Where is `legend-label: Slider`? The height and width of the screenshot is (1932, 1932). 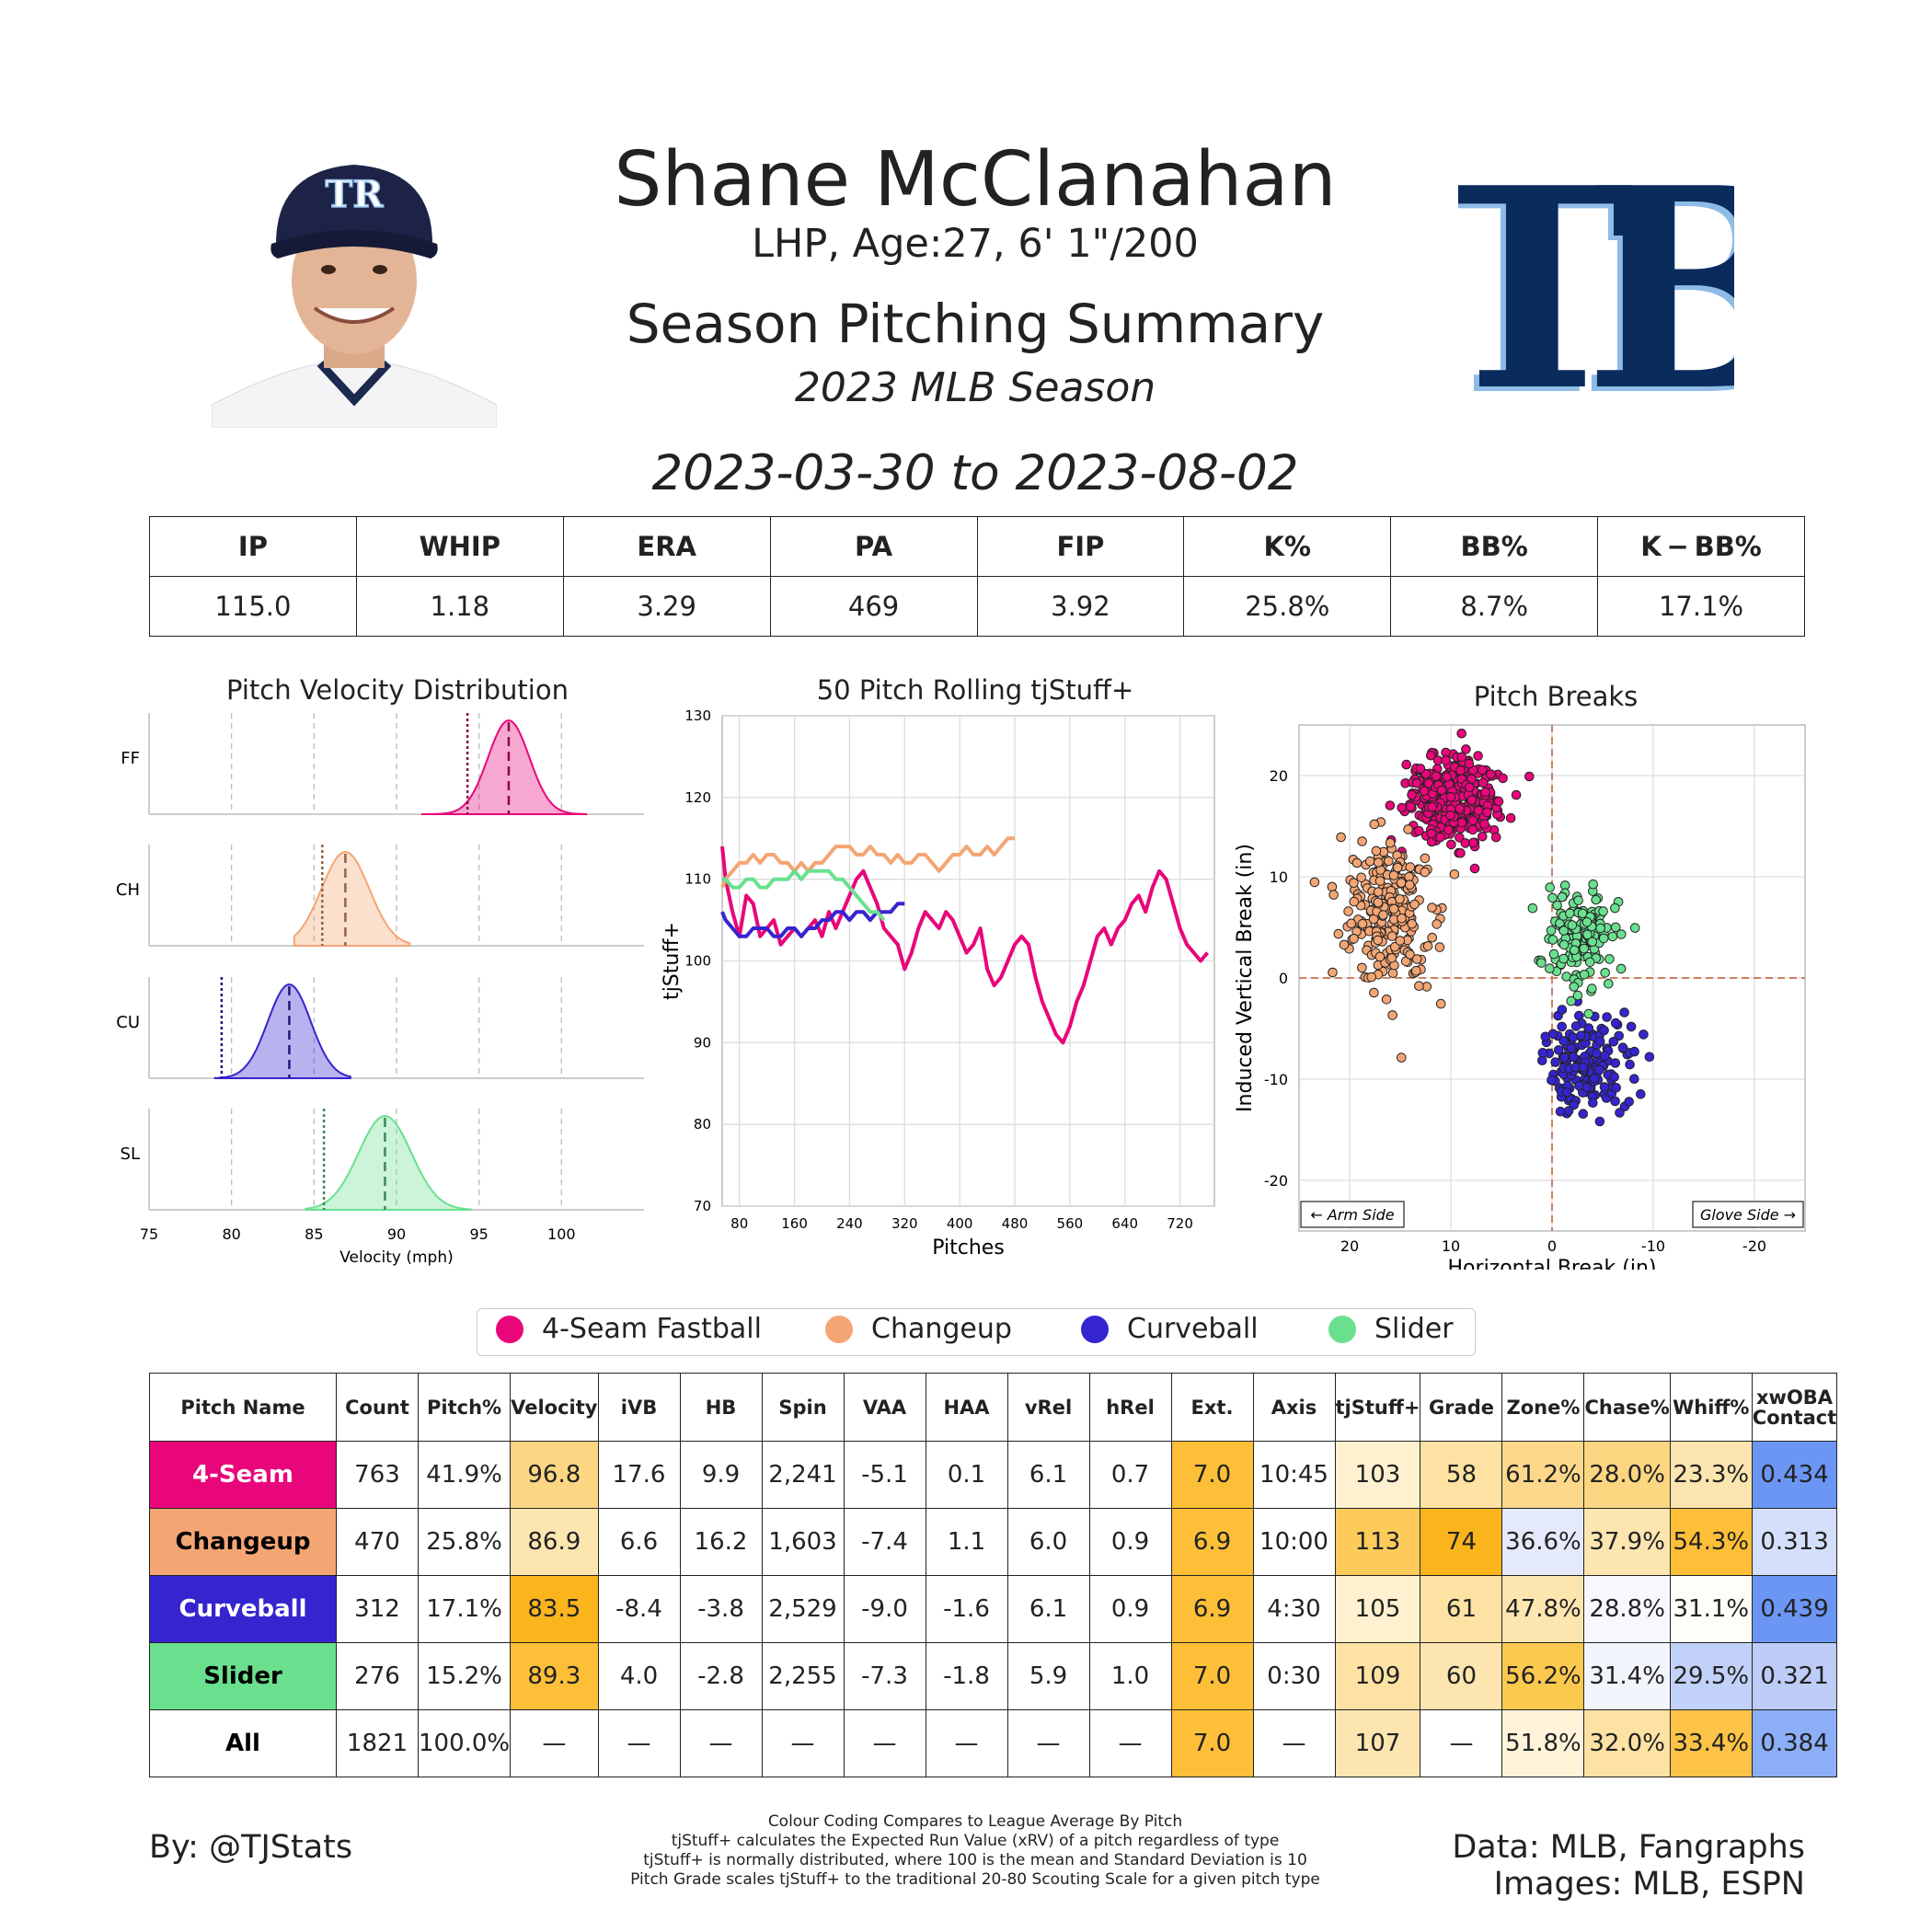
legend-label: Slider is located at coordinates (1414, 1329).